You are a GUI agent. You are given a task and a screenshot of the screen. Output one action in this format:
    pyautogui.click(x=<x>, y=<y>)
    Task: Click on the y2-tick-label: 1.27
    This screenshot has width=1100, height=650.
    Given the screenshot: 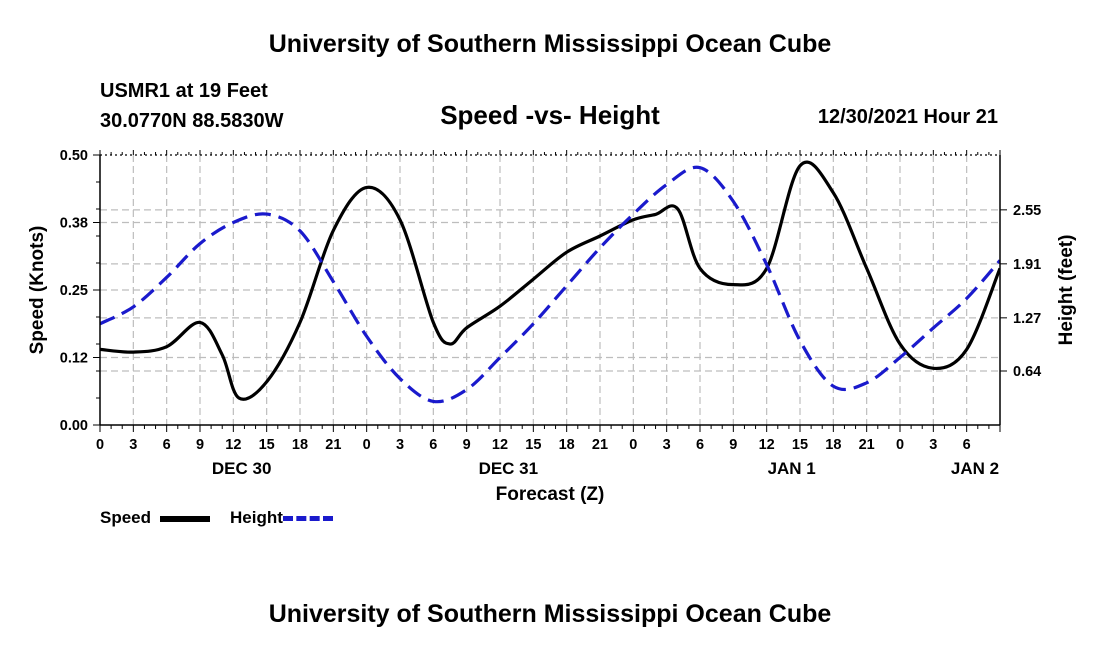 What is the action you would take?
    pyautogui.click(x=1027, y=319)
    